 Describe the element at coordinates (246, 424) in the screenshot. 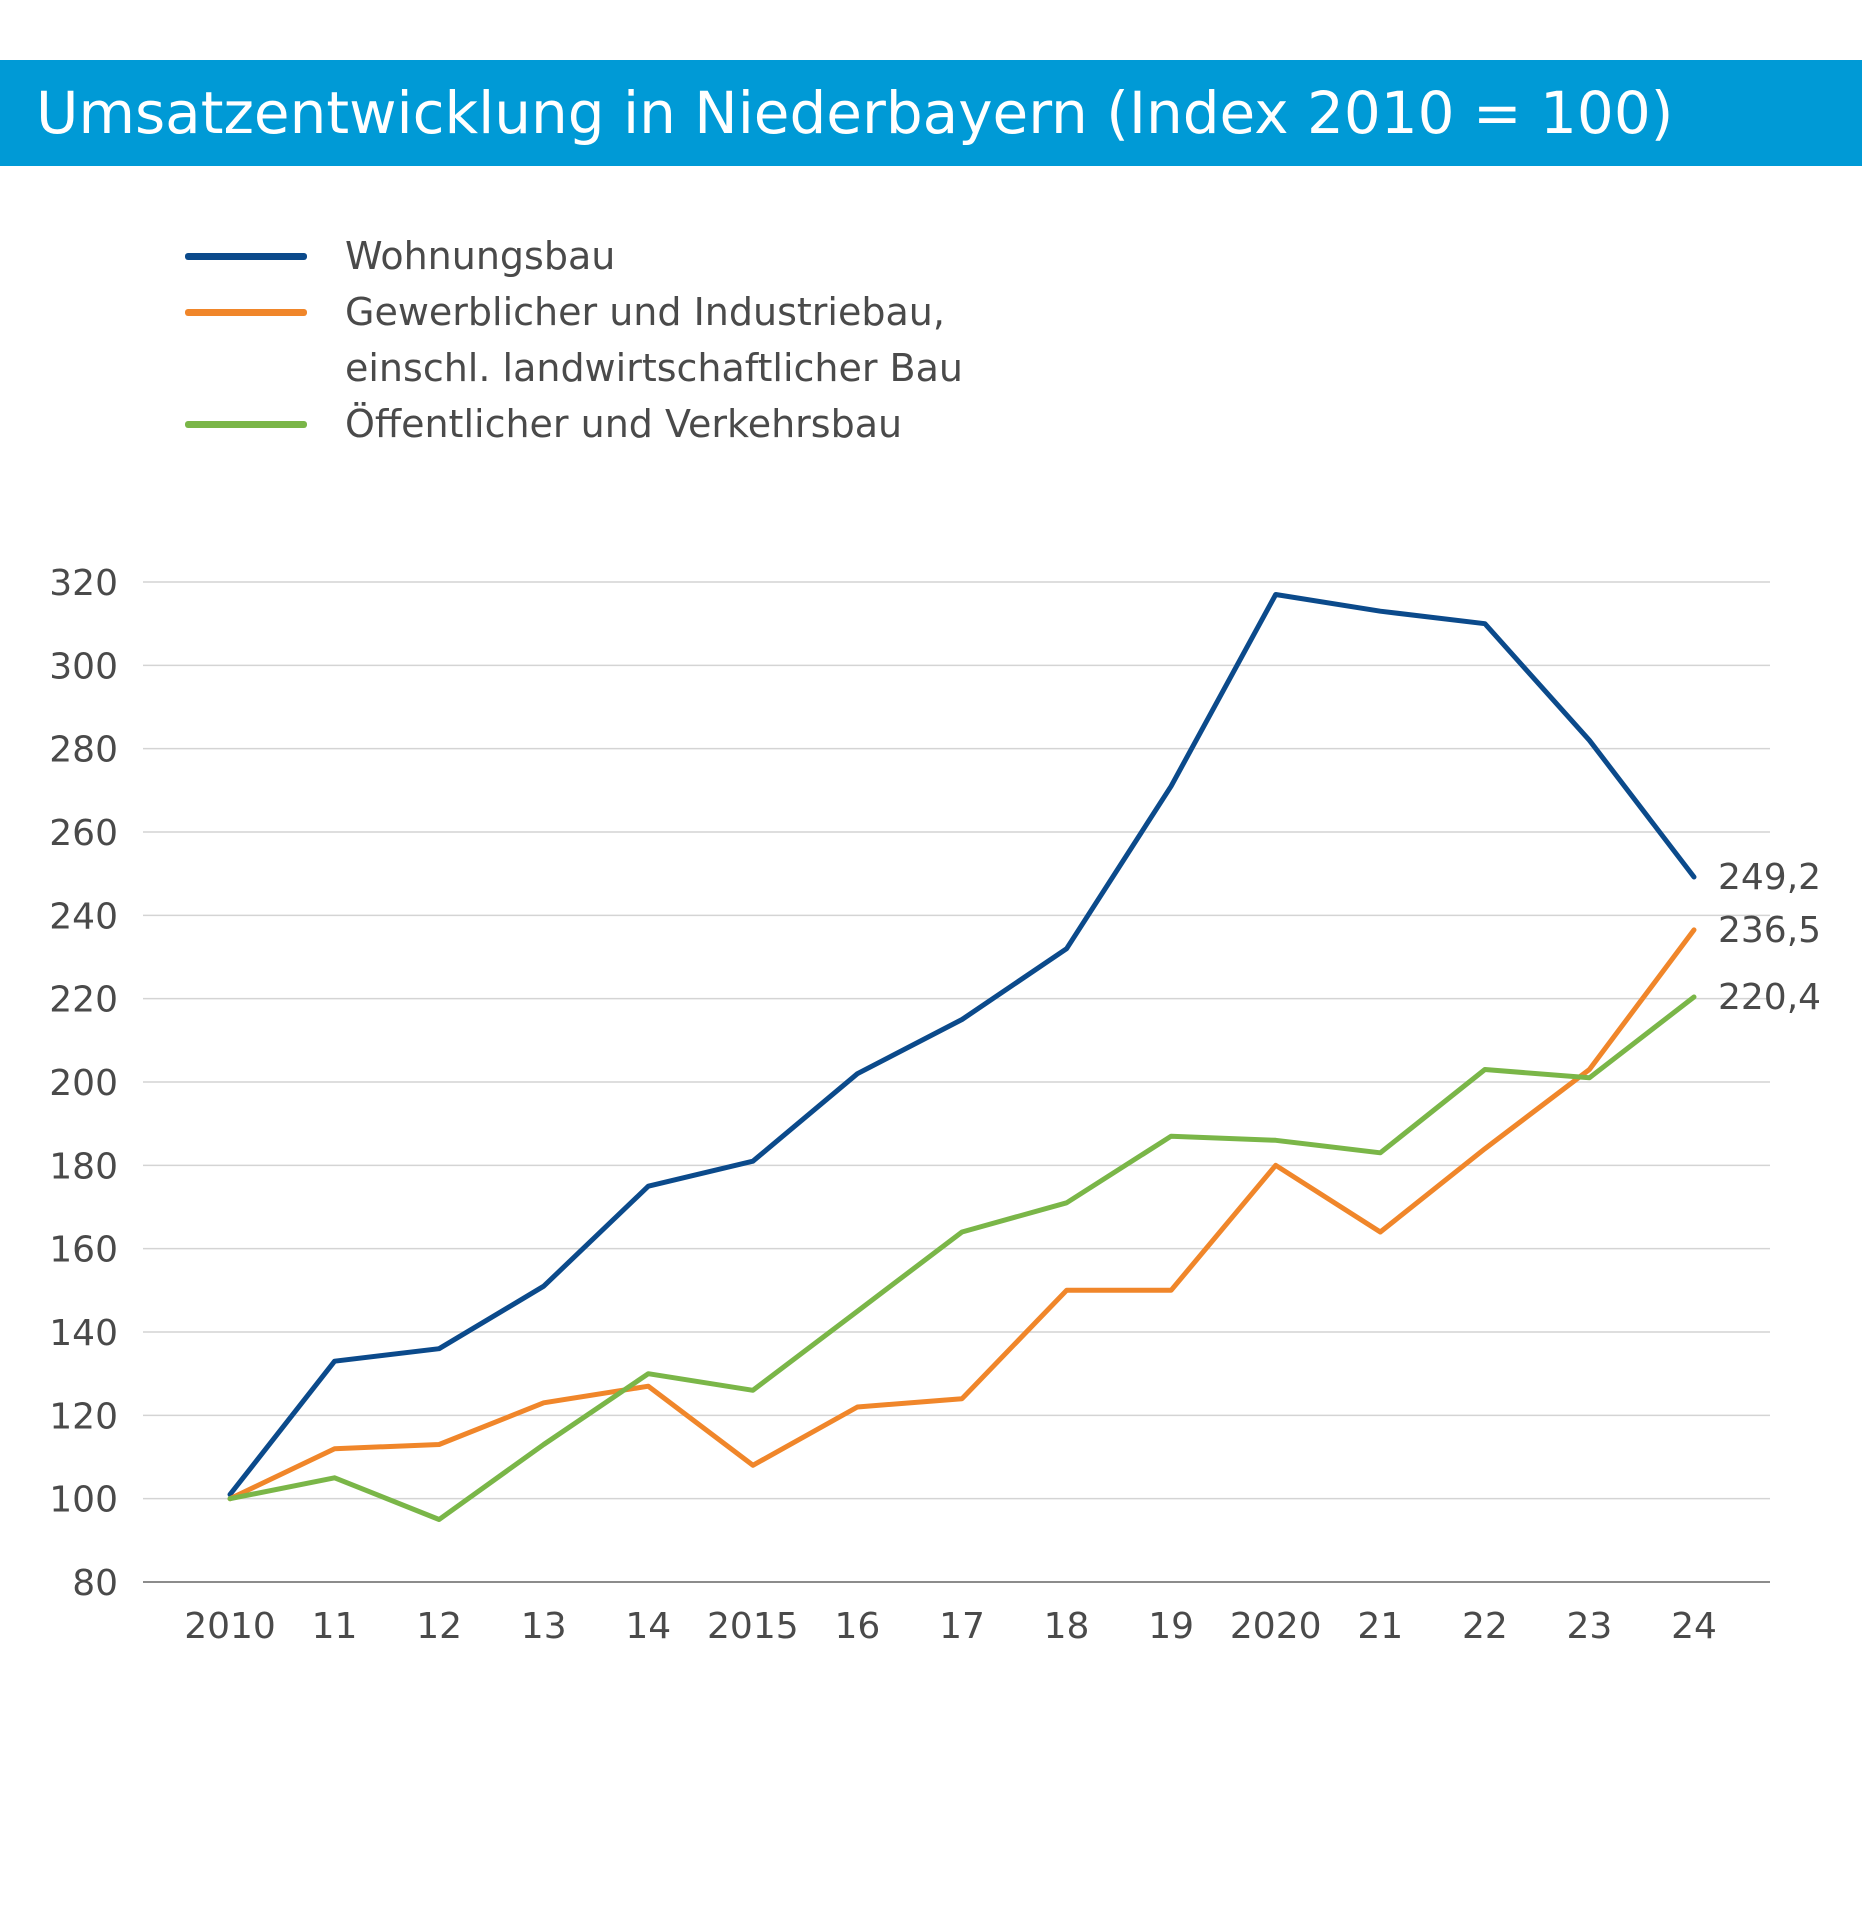

I see `legend-swatch-oeffentlicher` at that location.